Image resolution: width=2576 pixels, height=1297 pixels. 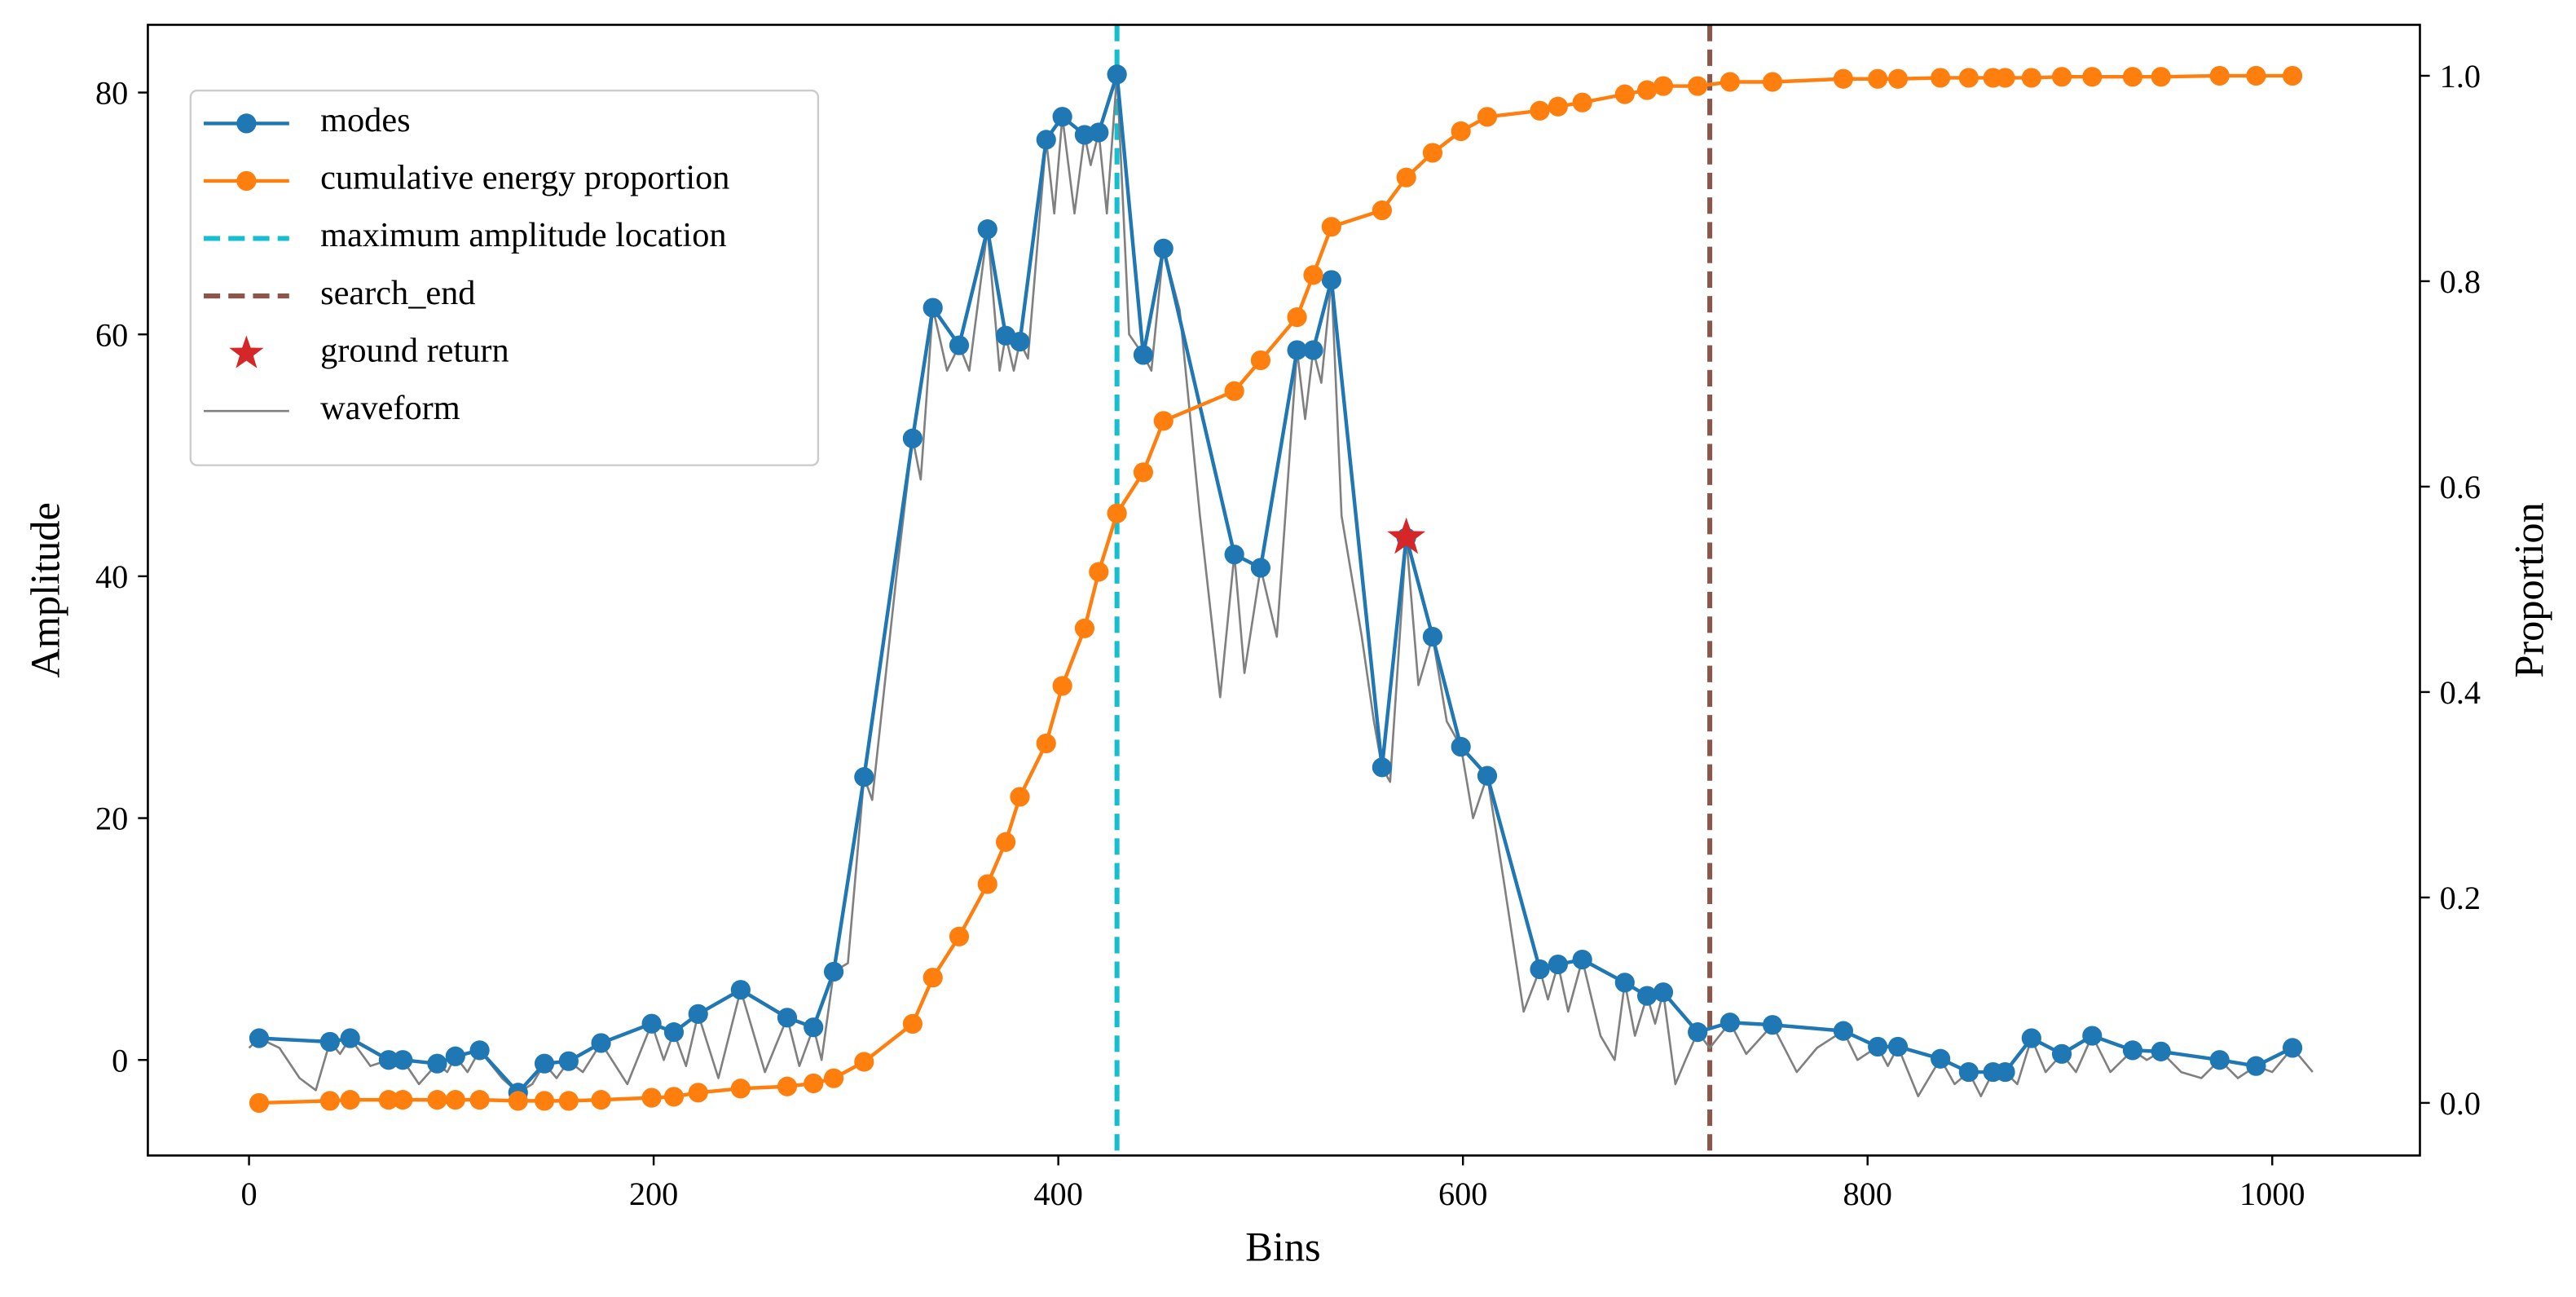 What do you see at coordinates (1407, 536) in the screenshot?
I see `star-marker` at bounding box center [1407, 536].